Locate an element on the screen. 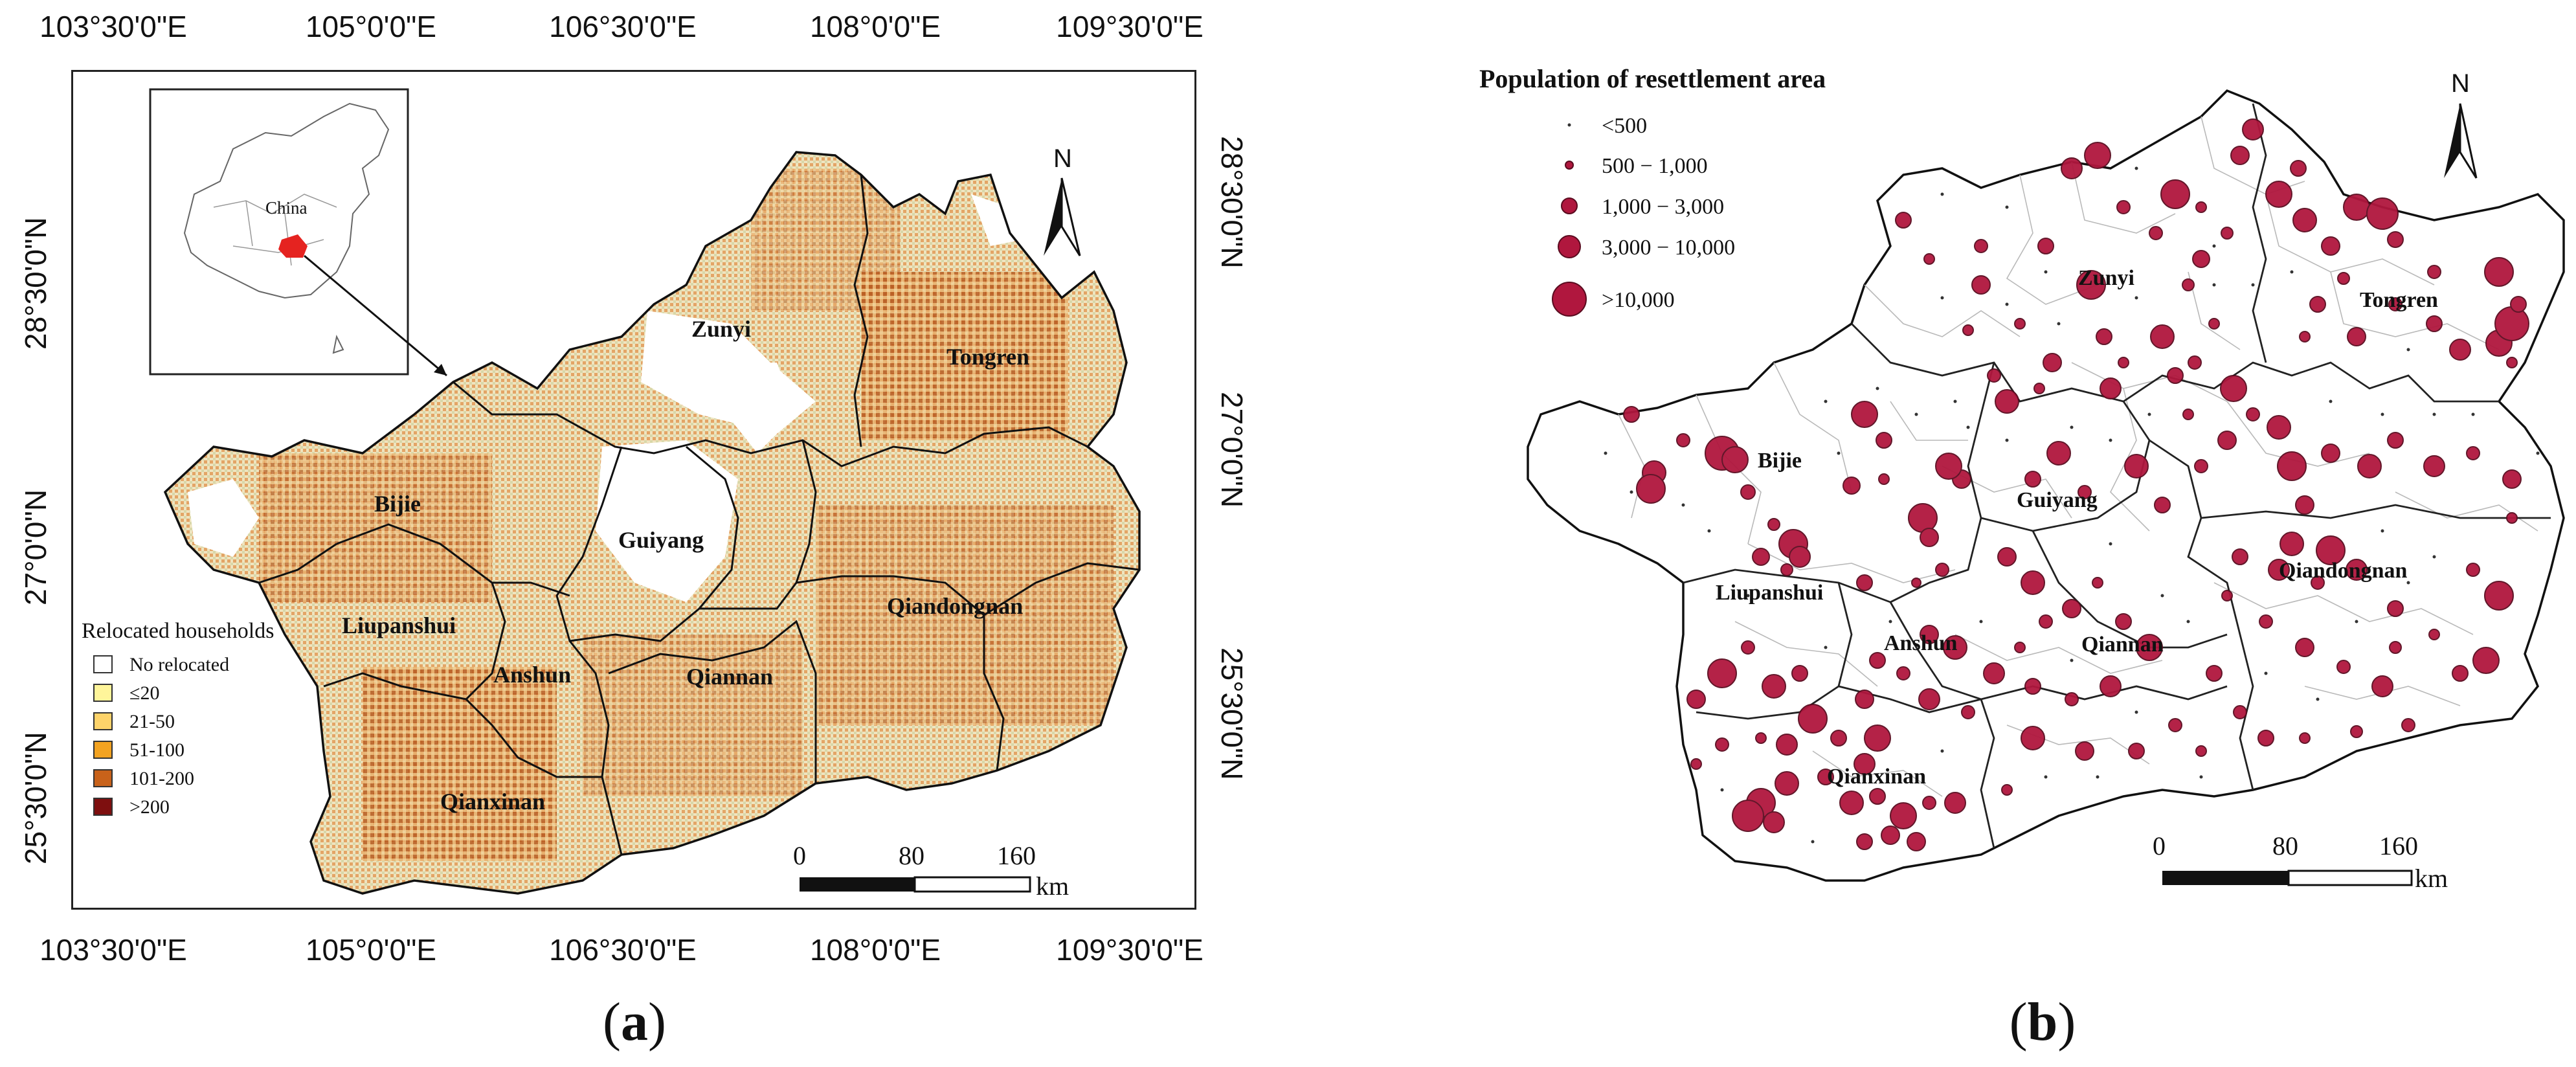 This screenshot has height=1067, width=2576. svg-text: Relocated households is located at coordinates (178, 631).